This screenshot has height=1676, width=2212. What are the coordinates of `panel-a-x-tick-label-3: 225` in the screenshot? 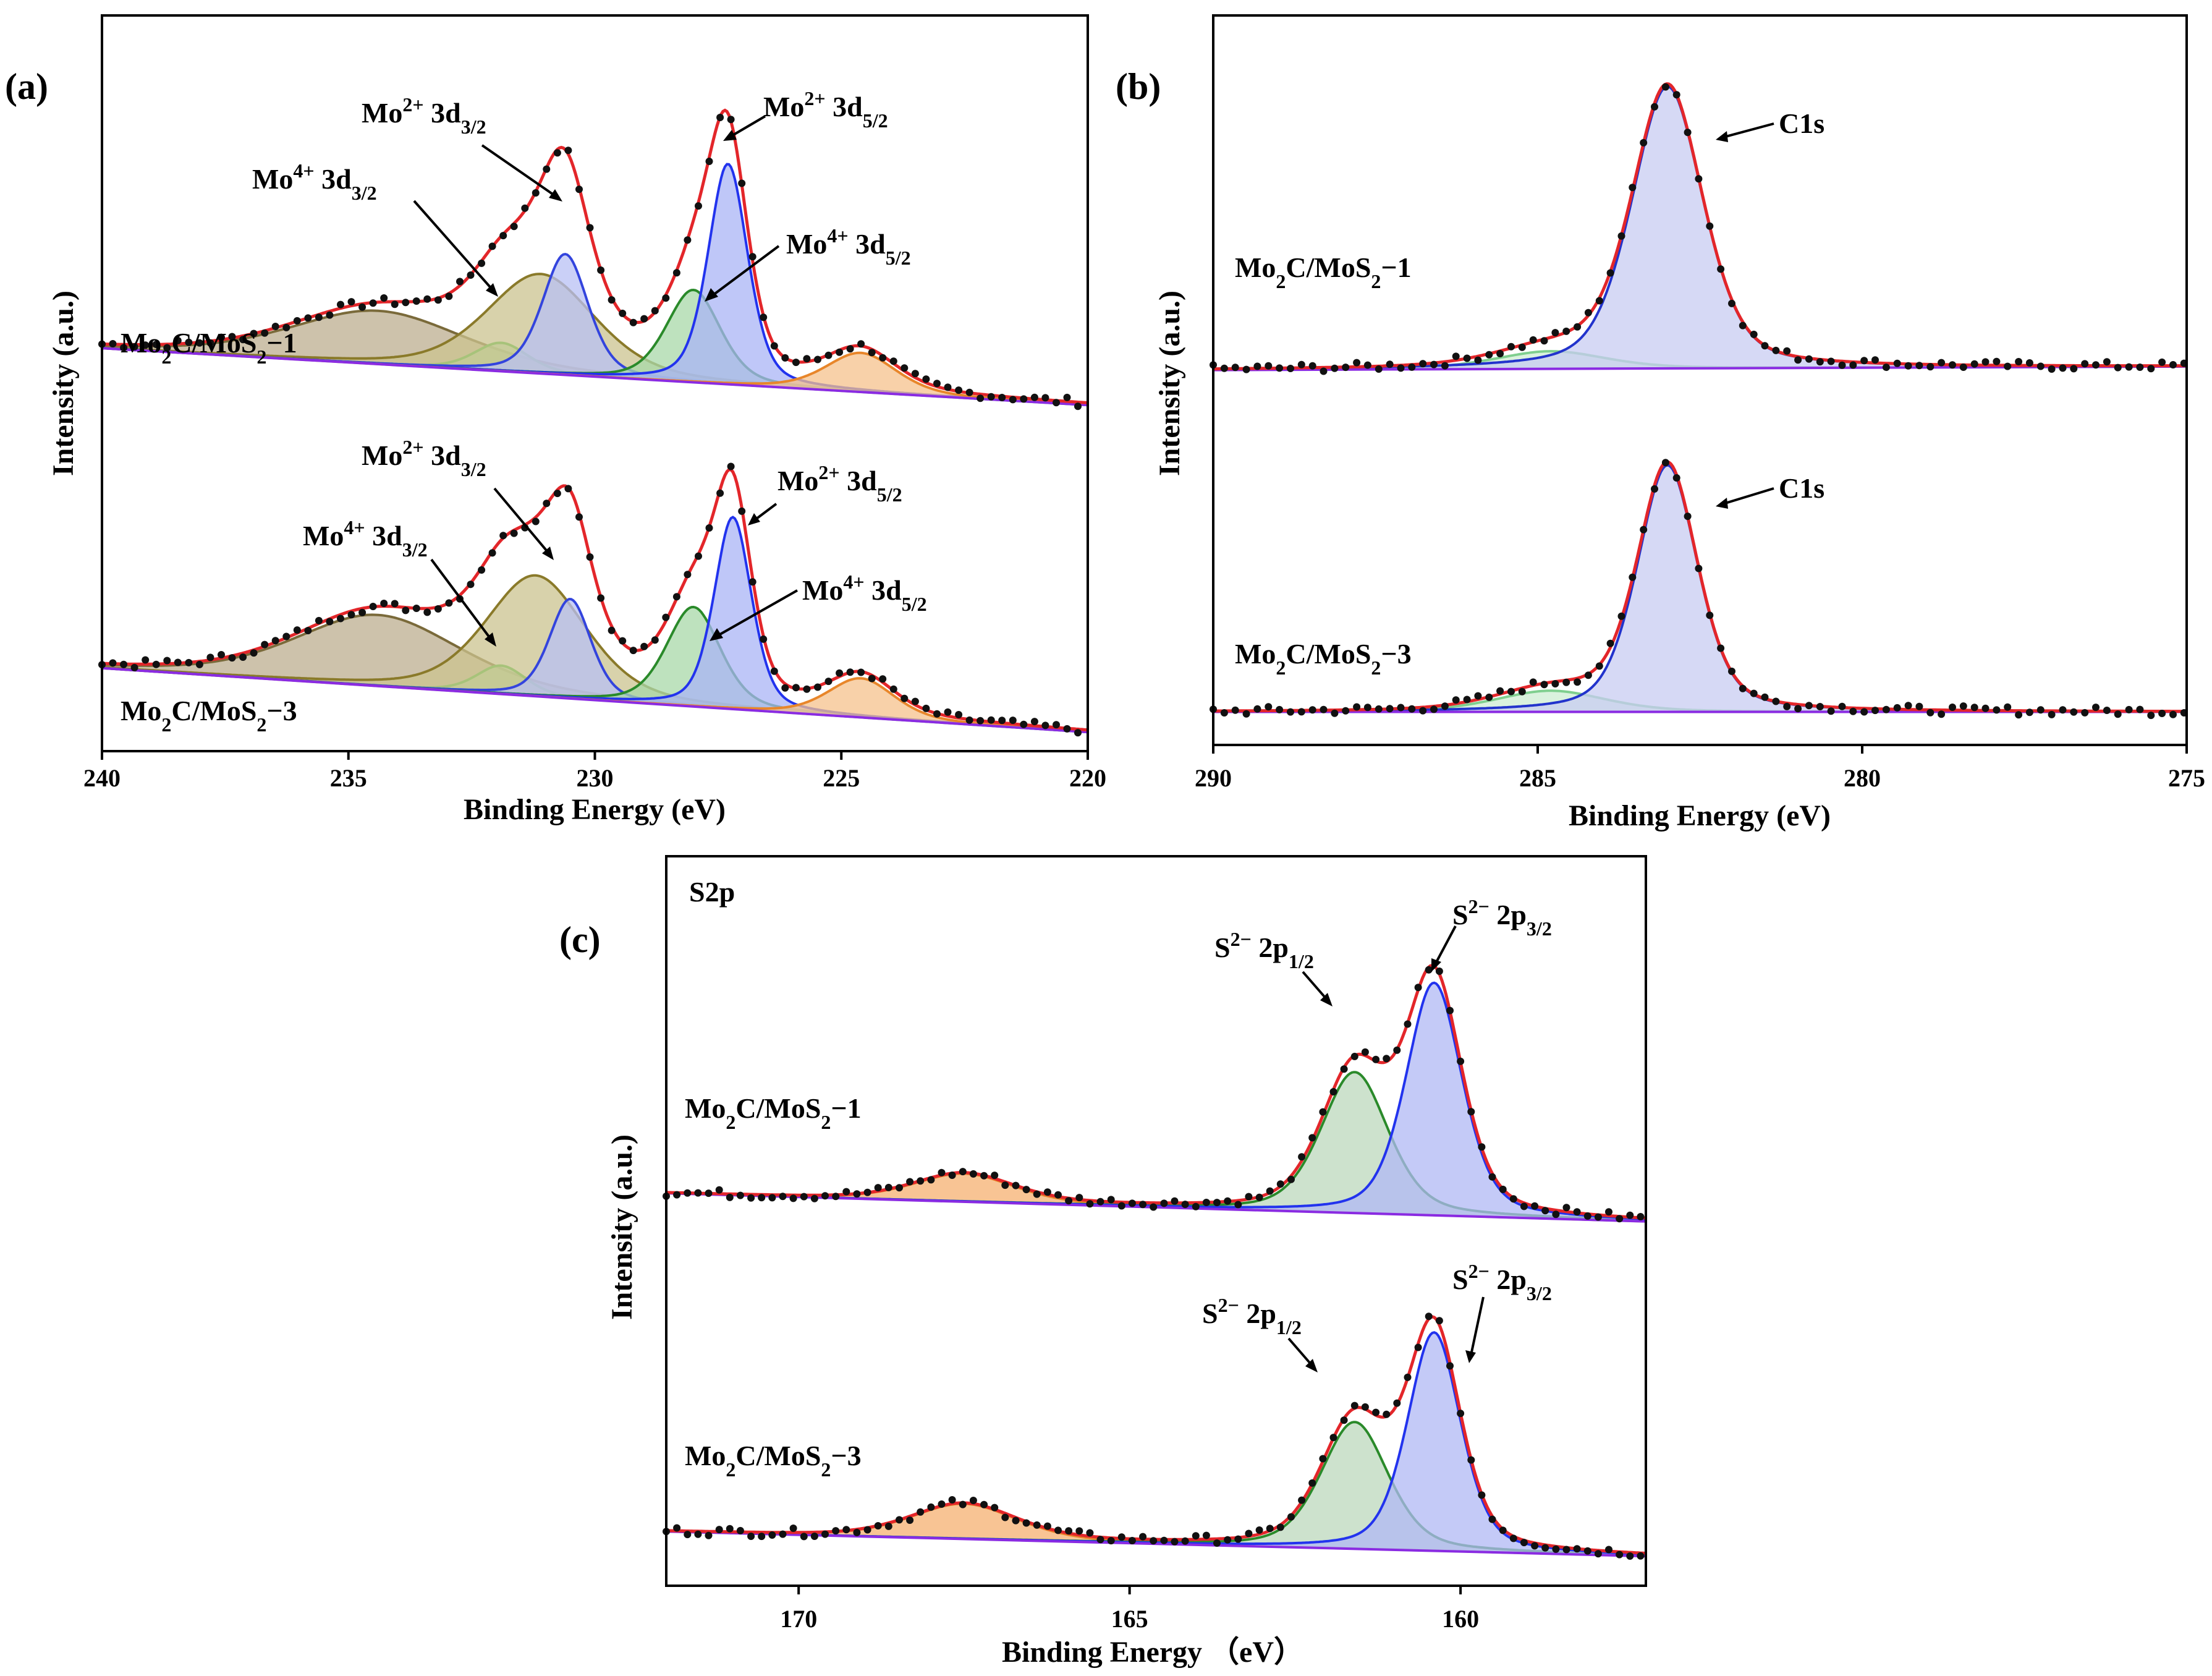 It's located at (842, 778).